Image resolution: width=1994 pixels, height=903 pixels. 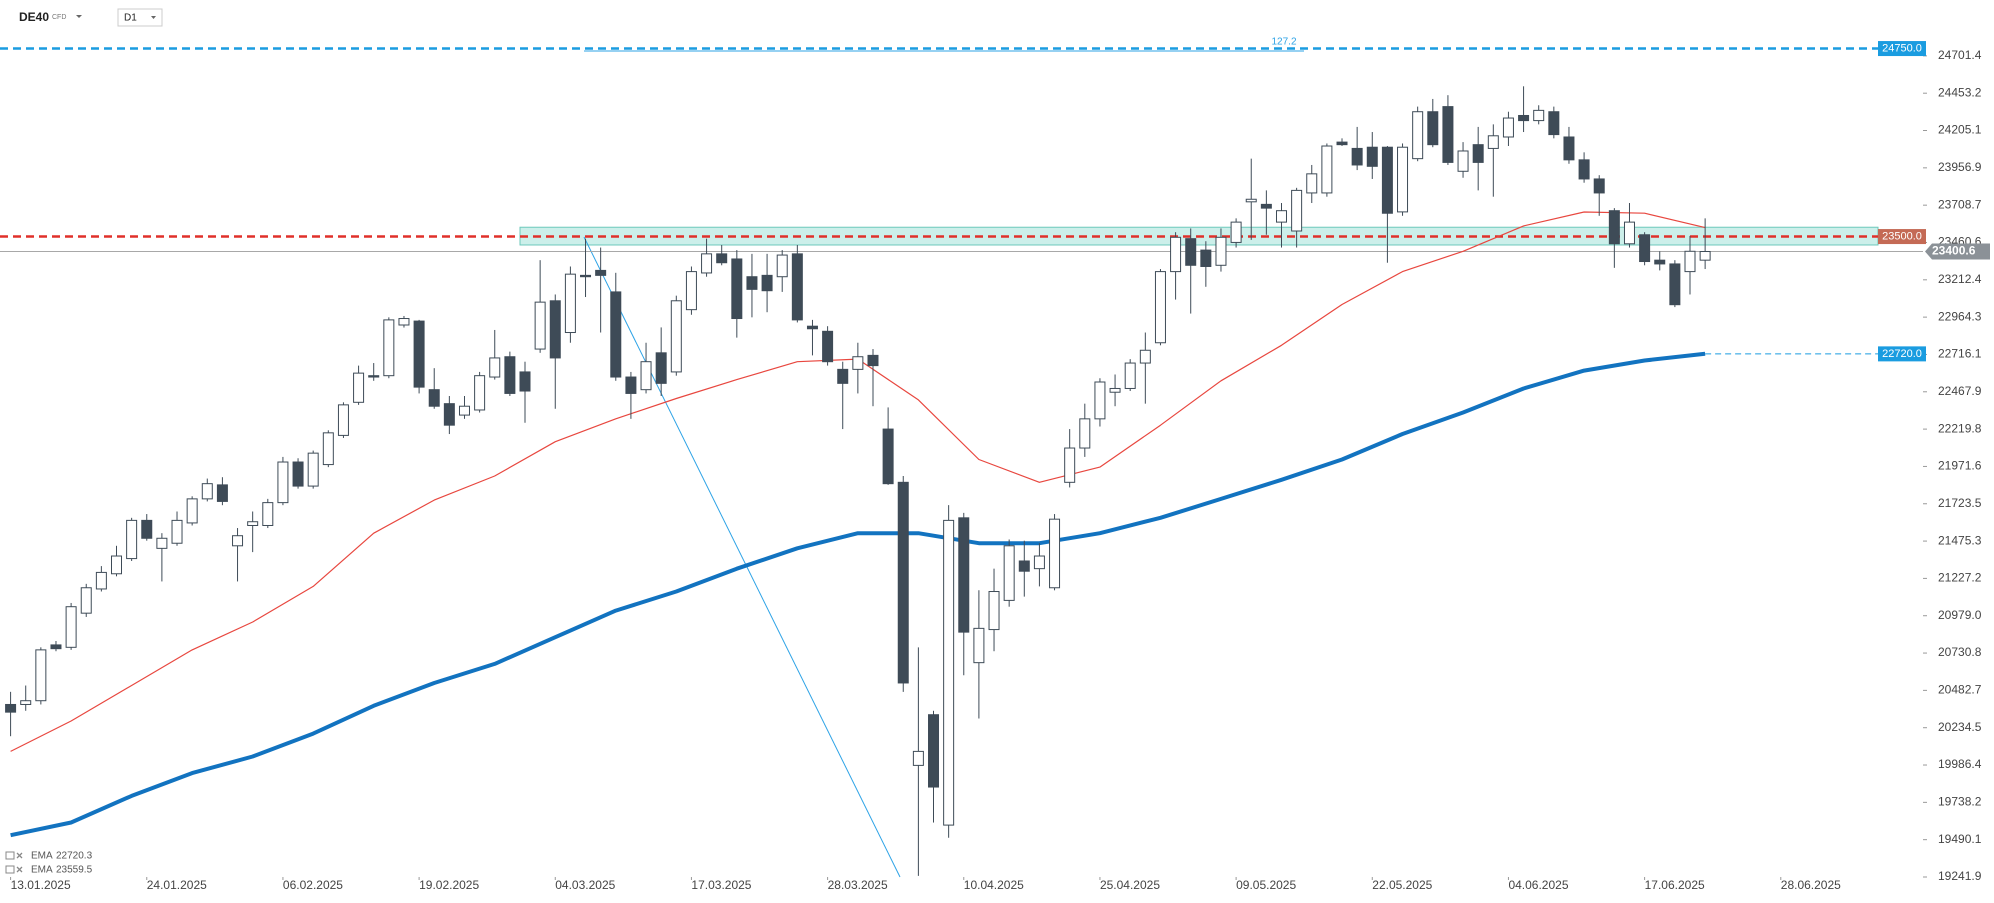 I want to click on timeframe-select, so click(x=140, y=17).